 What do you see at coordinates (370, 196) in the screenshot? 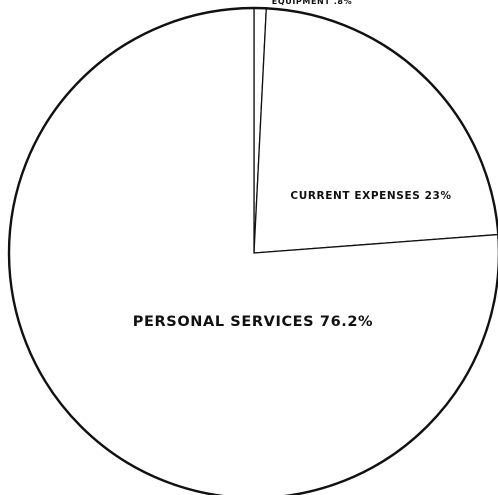
I see `pie-slice-label-2: CURRENT EXPENSES 23%` at bounding box center [370, 196].